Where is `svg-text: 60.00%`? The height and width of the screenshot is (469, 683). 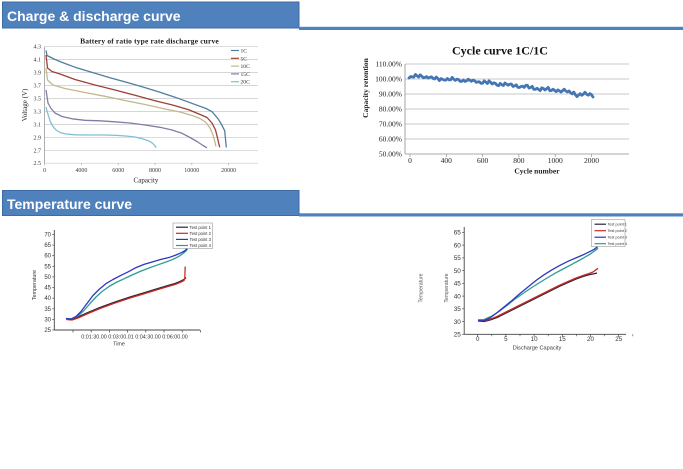
svg-text: 60.00% is located at coordinates (390, 139).